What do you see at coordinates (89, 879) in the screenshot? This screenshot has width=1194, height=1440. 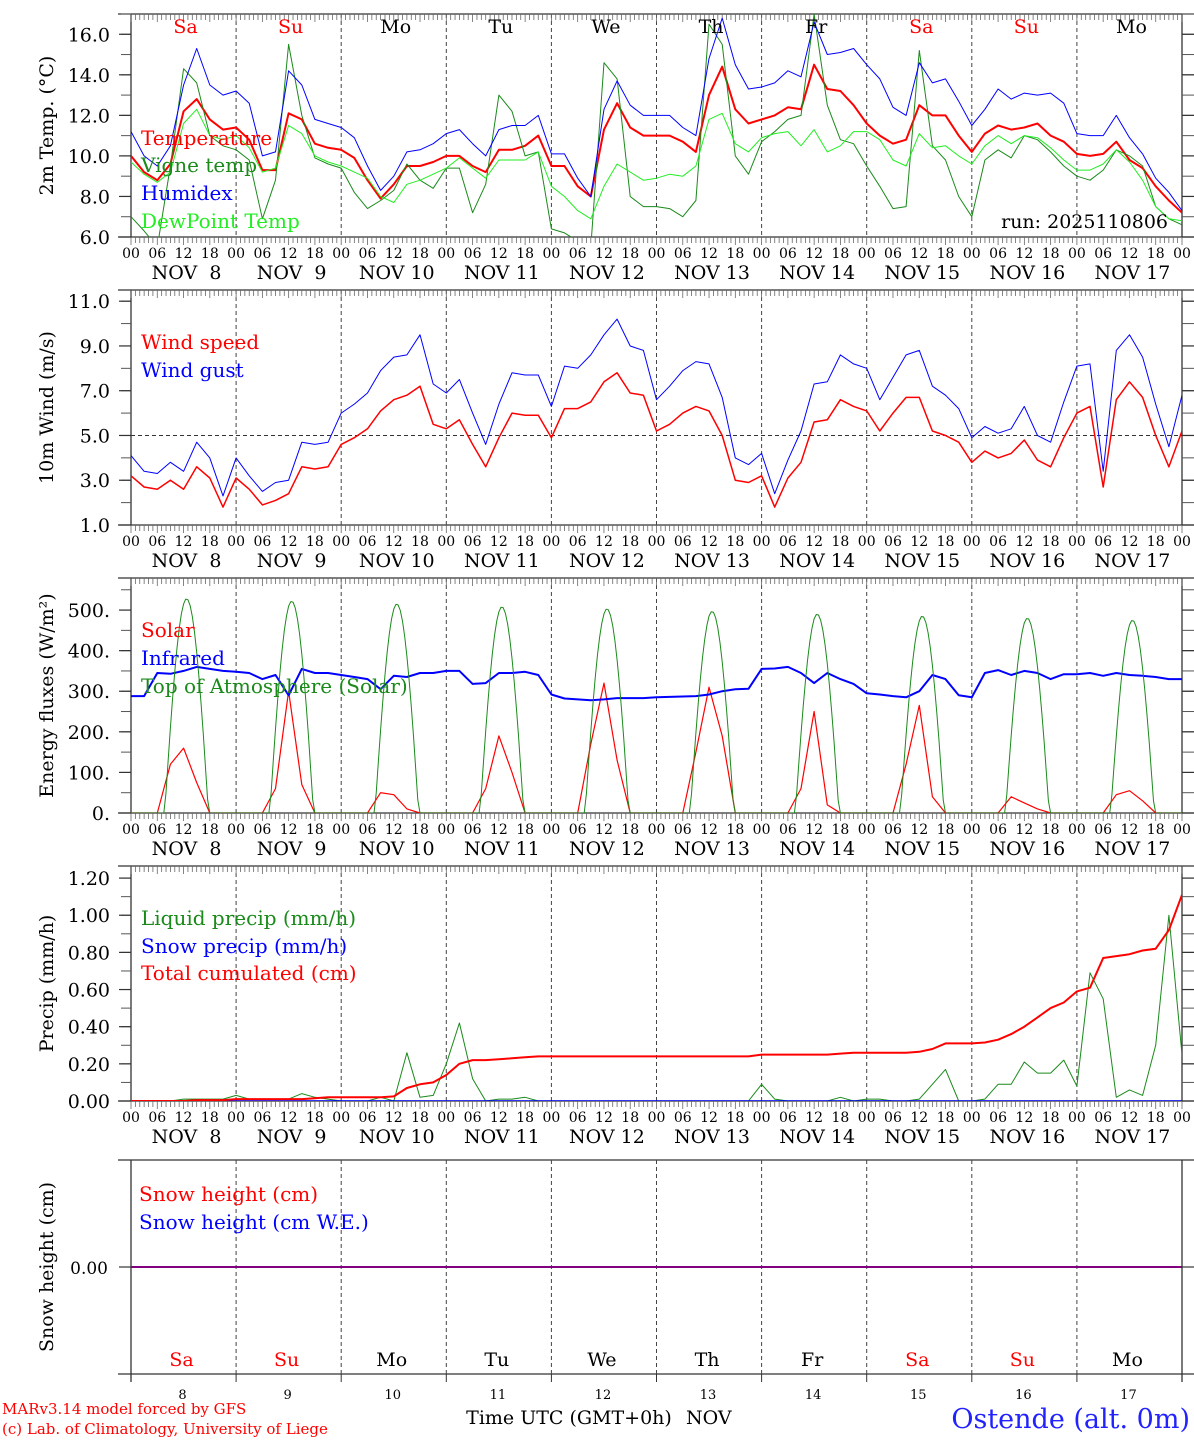 I see `y-tick-label: 1.20` at bounding box center [89, 879].